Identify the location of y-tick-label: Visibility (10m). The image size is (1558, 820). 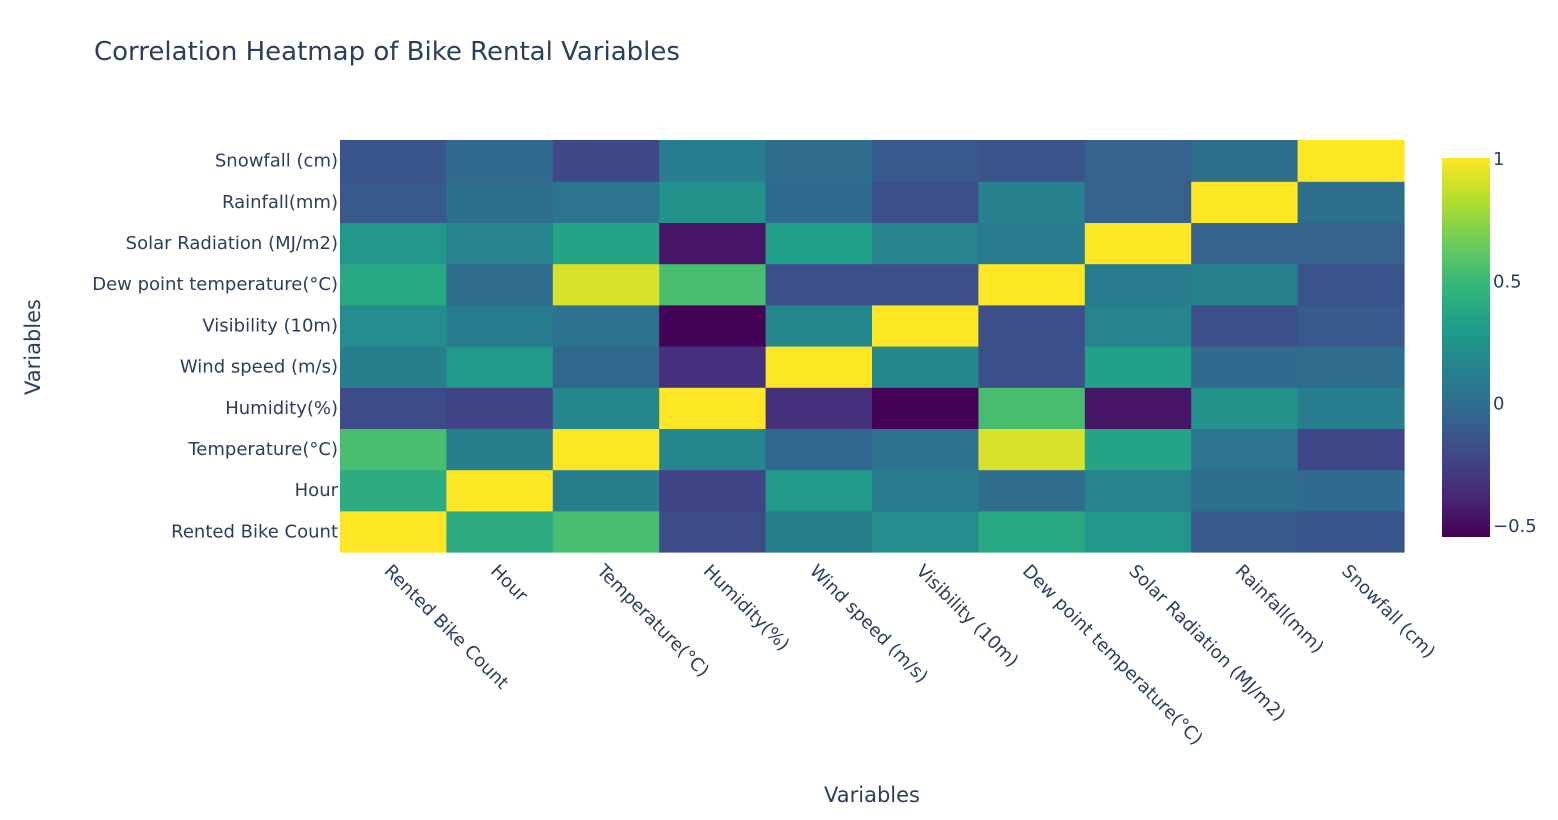
(270, 325).